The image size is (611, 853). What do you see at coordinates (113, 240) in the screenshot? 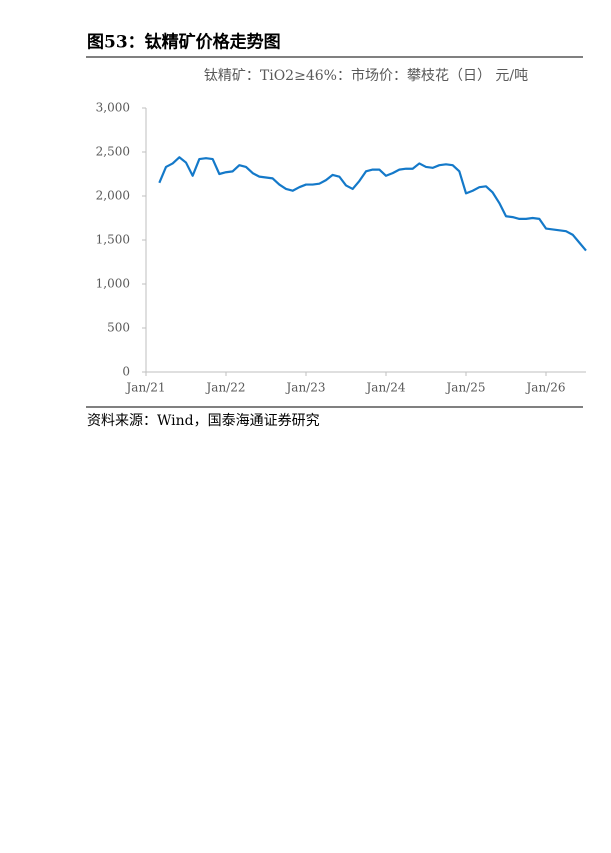
I see `y-tick-label: 1,500` at bounding box center [113, 240].